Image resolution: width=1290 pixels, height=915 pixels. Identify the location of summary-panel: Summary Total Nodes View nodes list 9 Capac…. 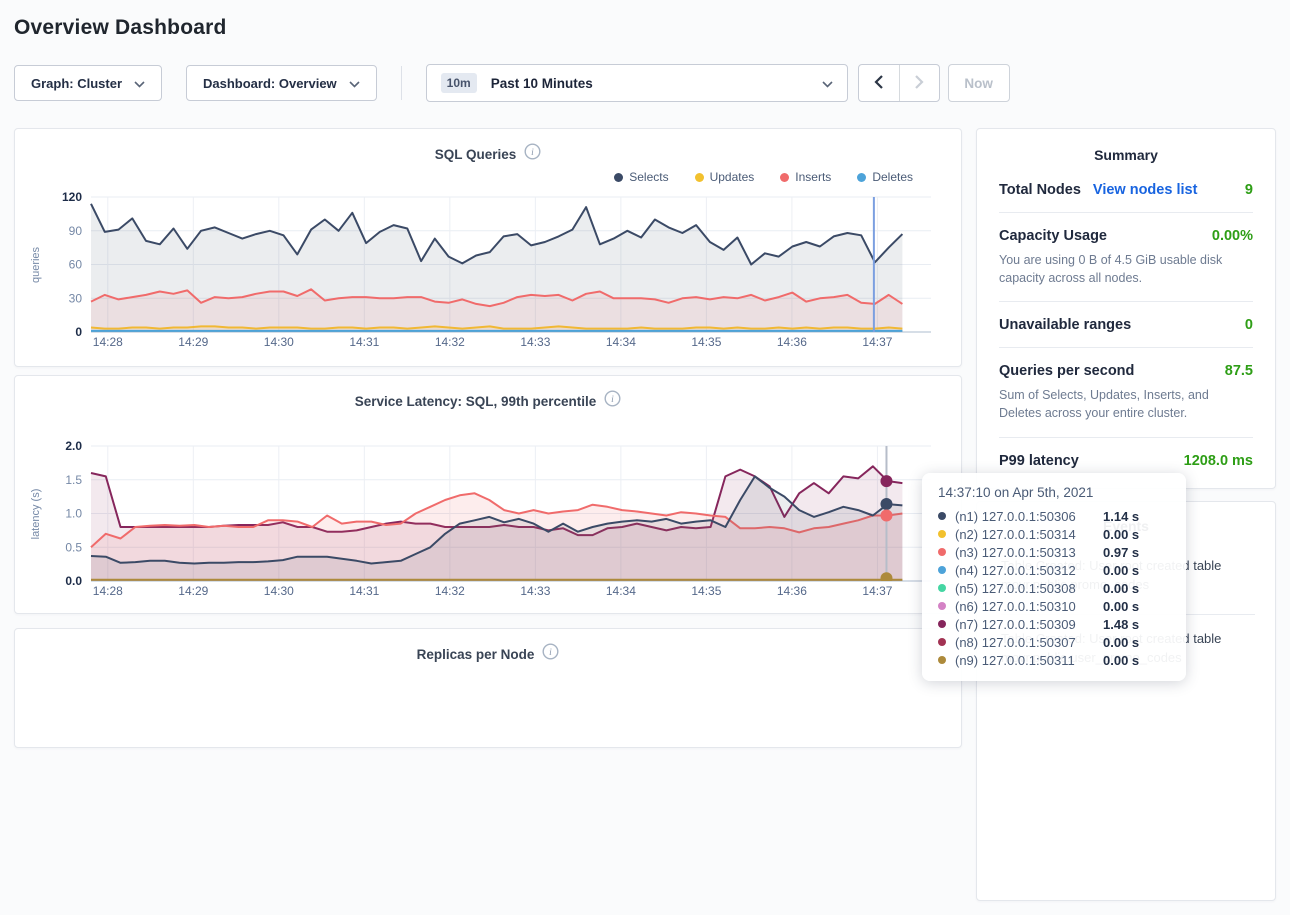
(1126, 308).